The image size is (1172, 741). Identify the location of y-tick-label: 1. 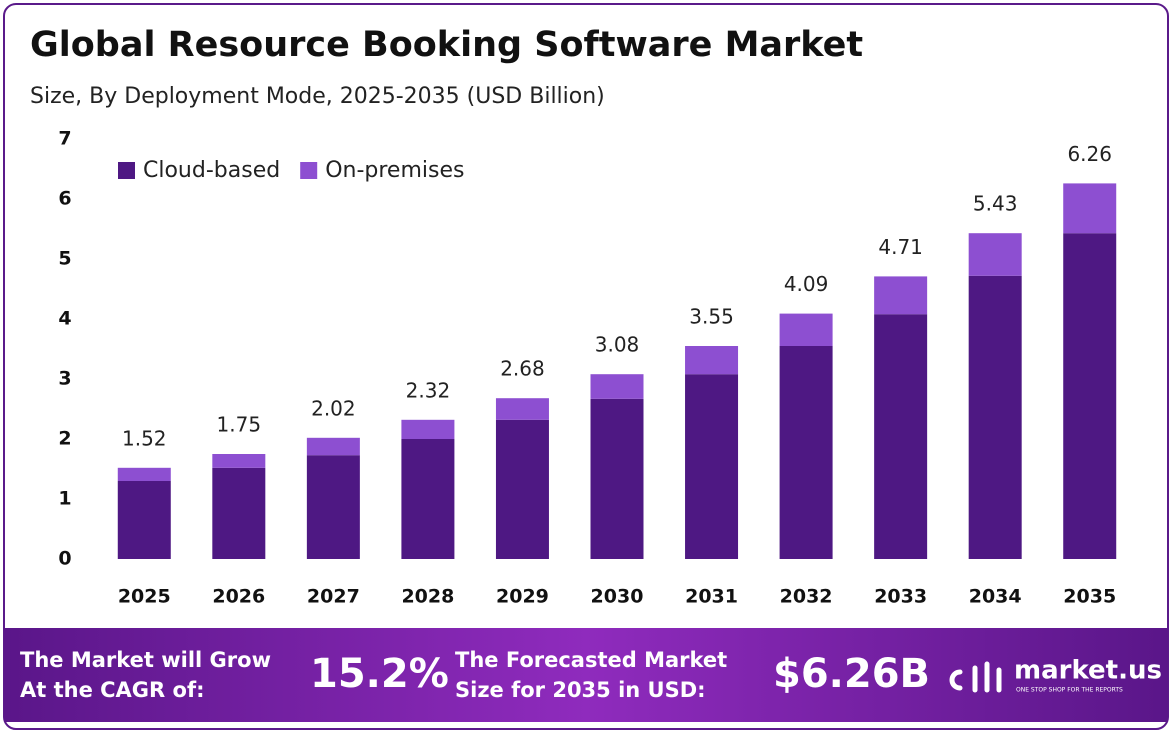
(64, 499).